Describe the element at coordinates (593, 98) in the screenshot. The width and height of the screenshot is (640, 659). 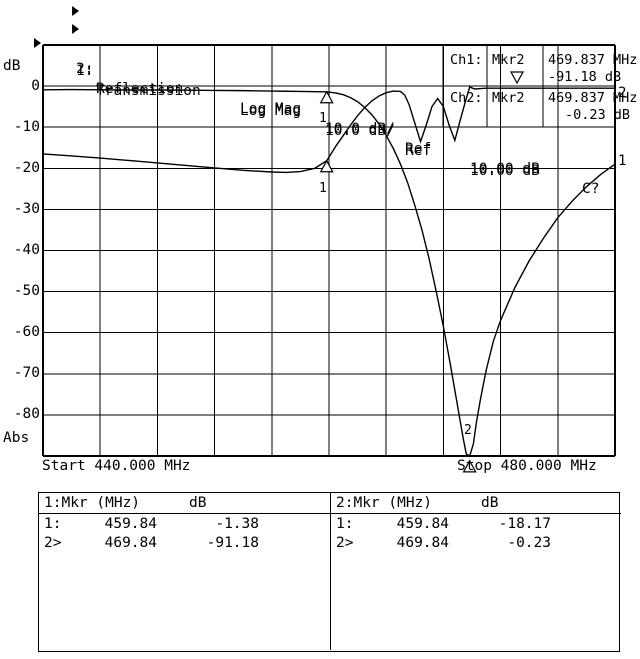
I see `readout-ch2-freq: 469.837 MHz` at that location.